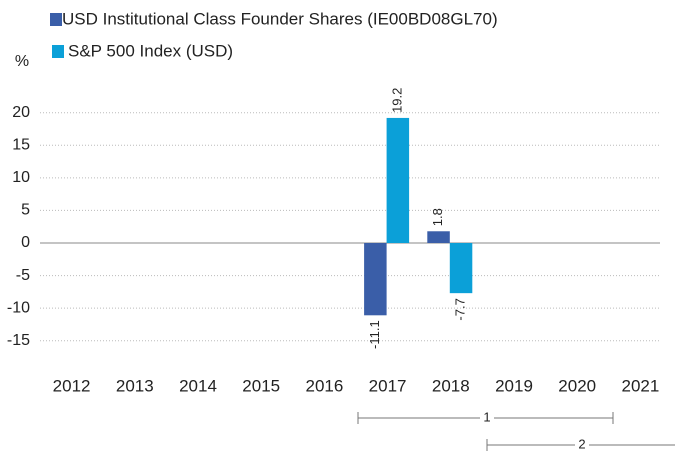 This screenshot has width=675, height=455. I want to click on x-tick-label: 2017, so click(388, 385).